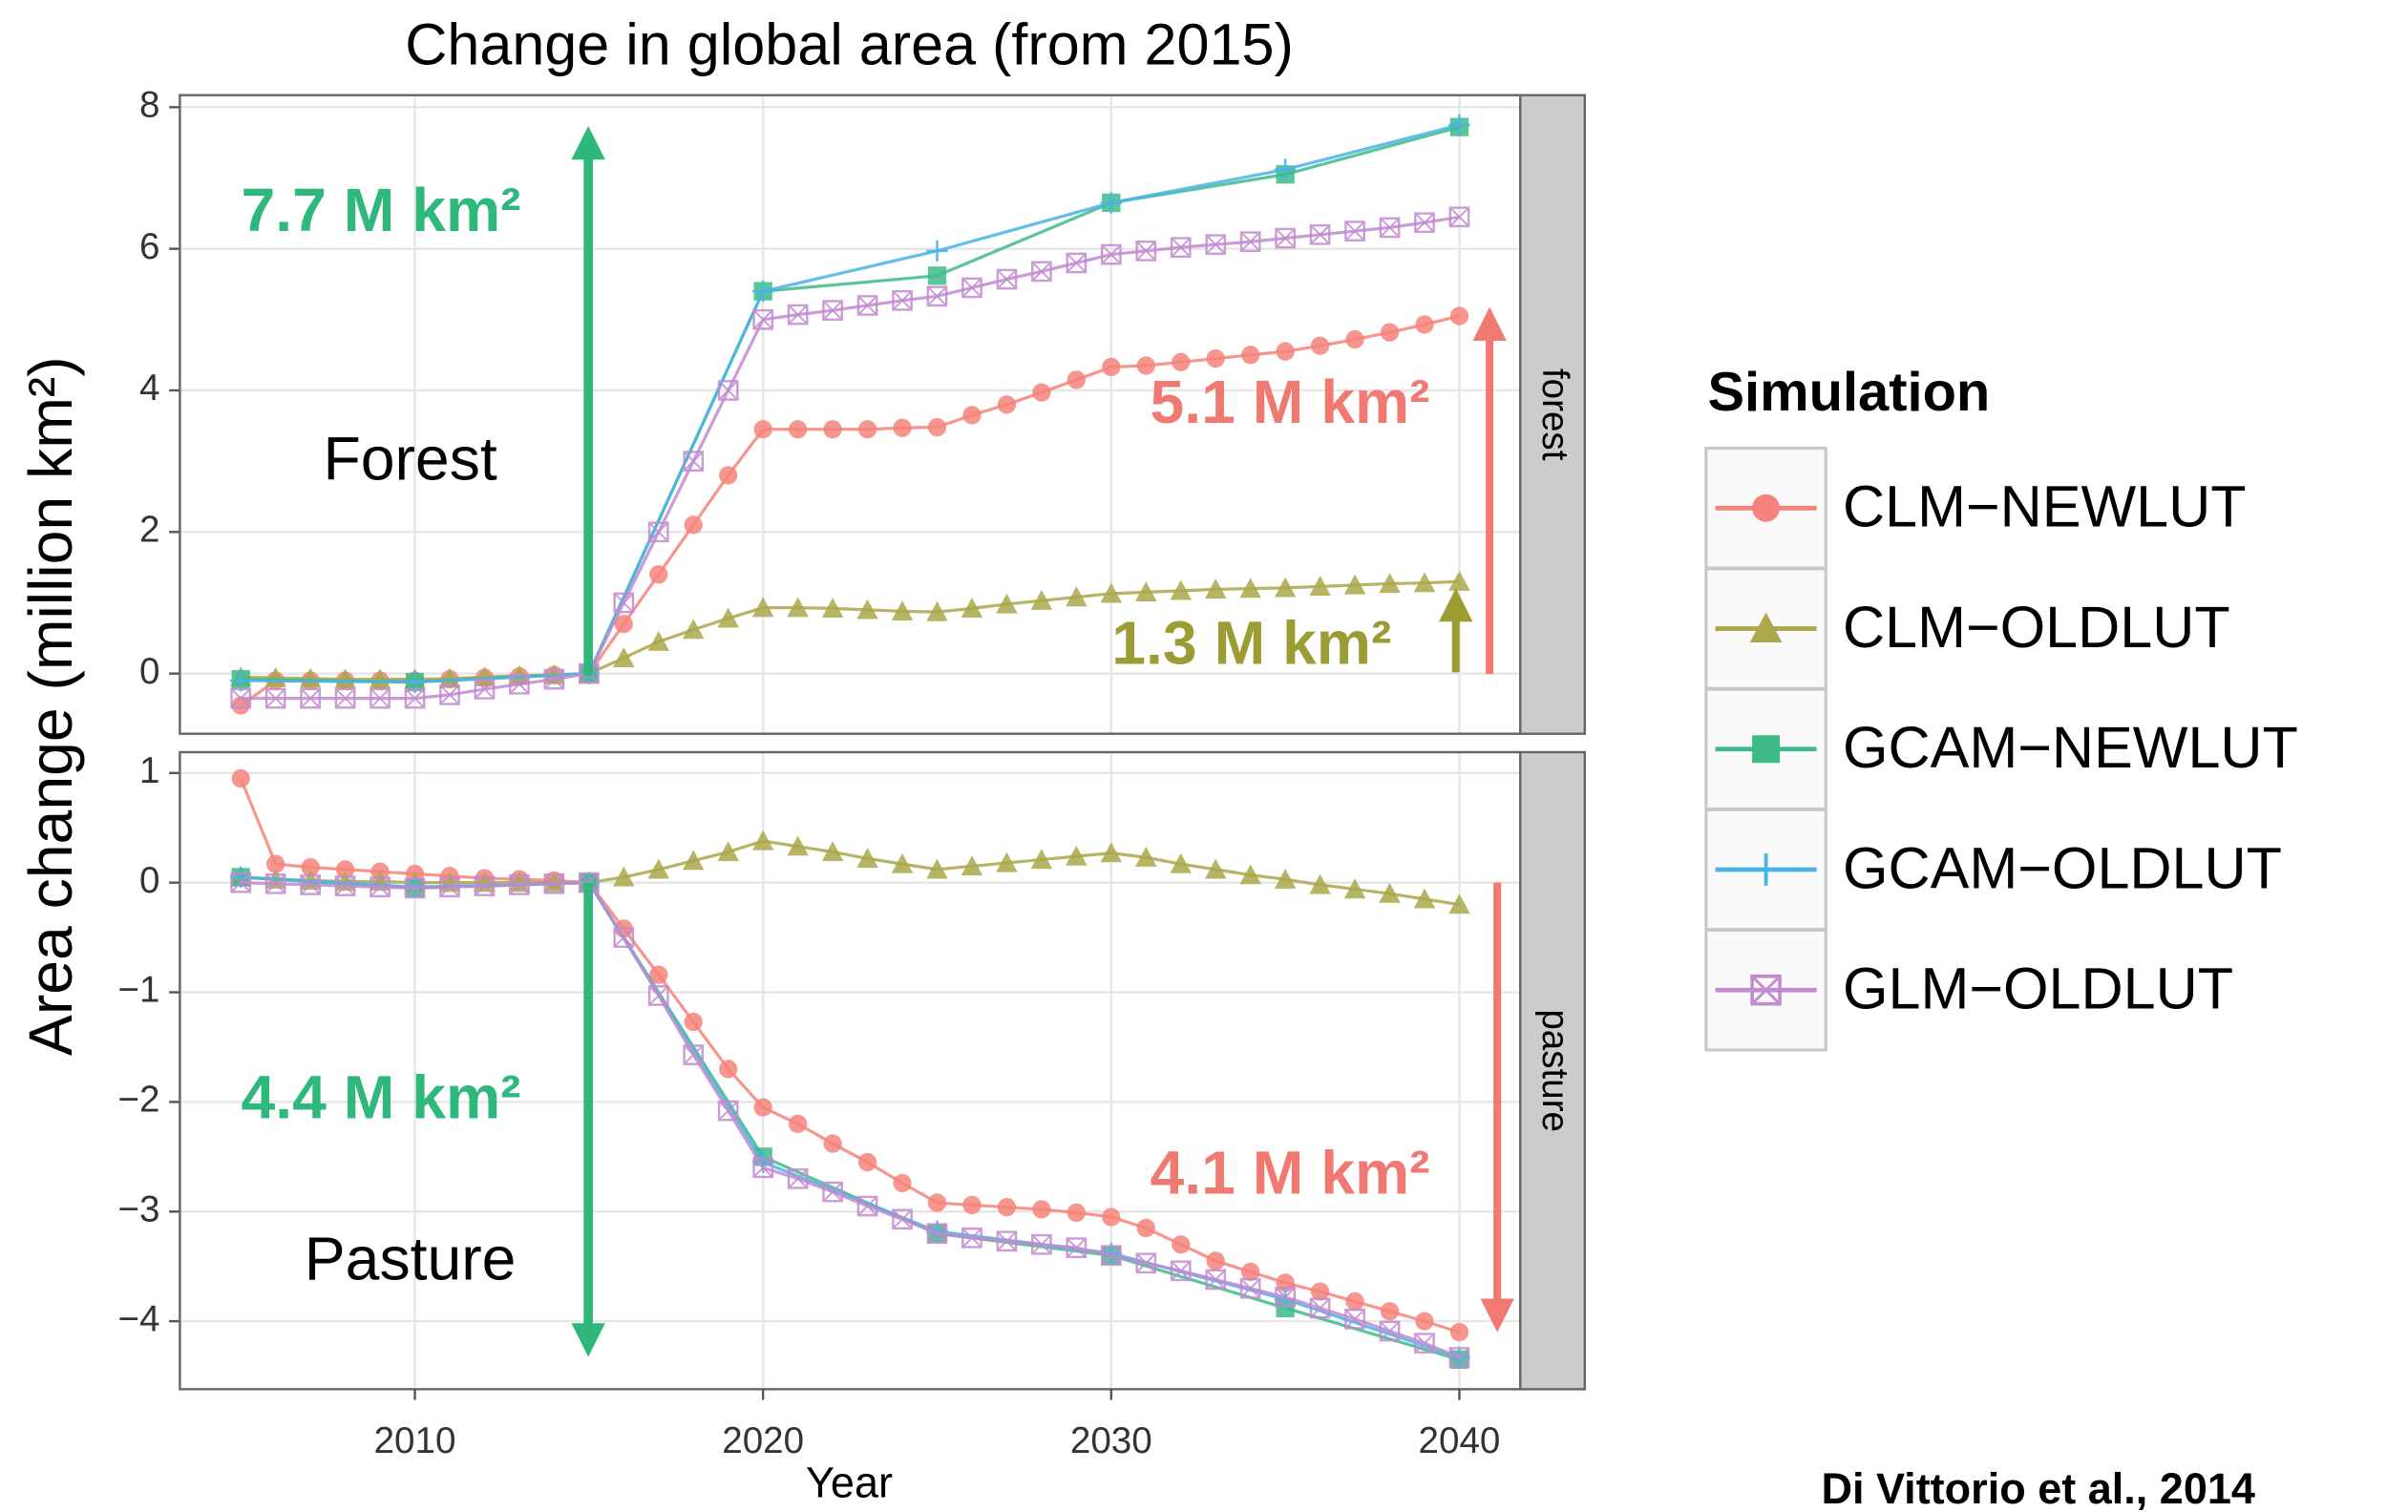 Image resolution: width=2408 pixels, height=1512 pixels. Describe the element at coordinates (2062, 868) in the screenshot. I see `legend-label: GCAM−OLDLUT` at that location.